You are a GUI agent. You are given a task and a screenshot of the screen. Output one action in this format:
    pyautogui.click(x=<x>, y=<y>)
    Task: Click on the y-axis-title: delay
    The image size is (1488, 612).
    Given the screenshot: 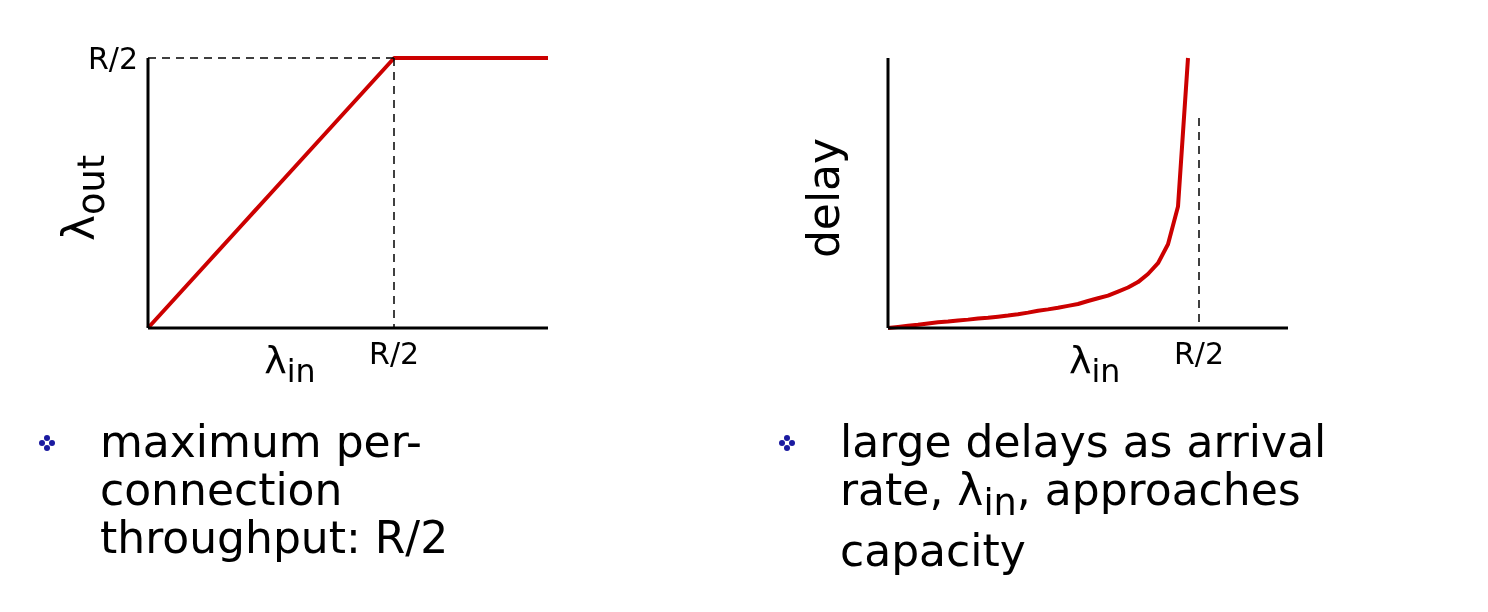 What is the action you would take?
    pyautogui.click(x=823, y=198)
    